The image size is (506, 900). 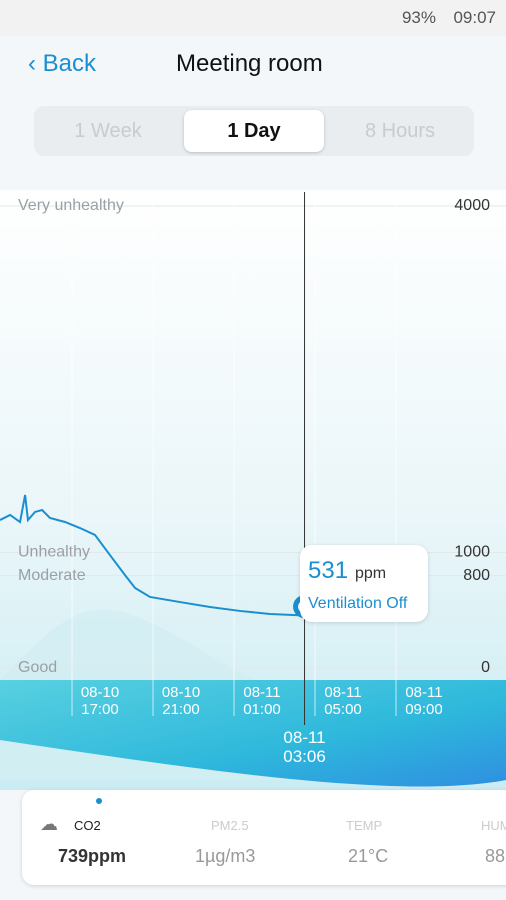 I want to click on sensor-card: ☁ CO2 739ppm PM2.5 1µg/m3 TEMP 21°C HUM 88, so click(x=264, y=837).